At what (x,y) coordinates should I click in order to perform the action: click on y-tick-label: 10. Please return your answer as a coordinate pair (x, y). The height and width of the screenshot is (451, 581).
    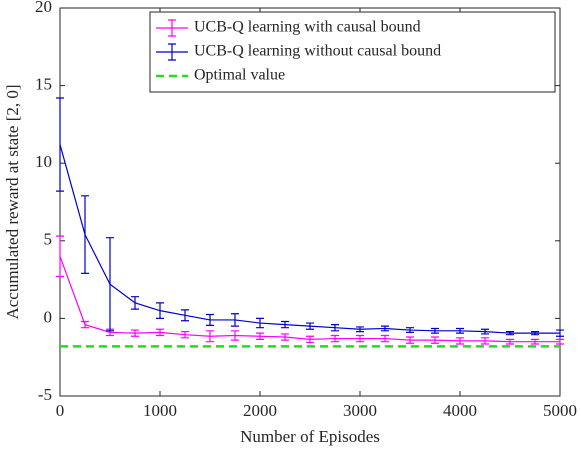
    Looking at the image, I should click on (43, 161).